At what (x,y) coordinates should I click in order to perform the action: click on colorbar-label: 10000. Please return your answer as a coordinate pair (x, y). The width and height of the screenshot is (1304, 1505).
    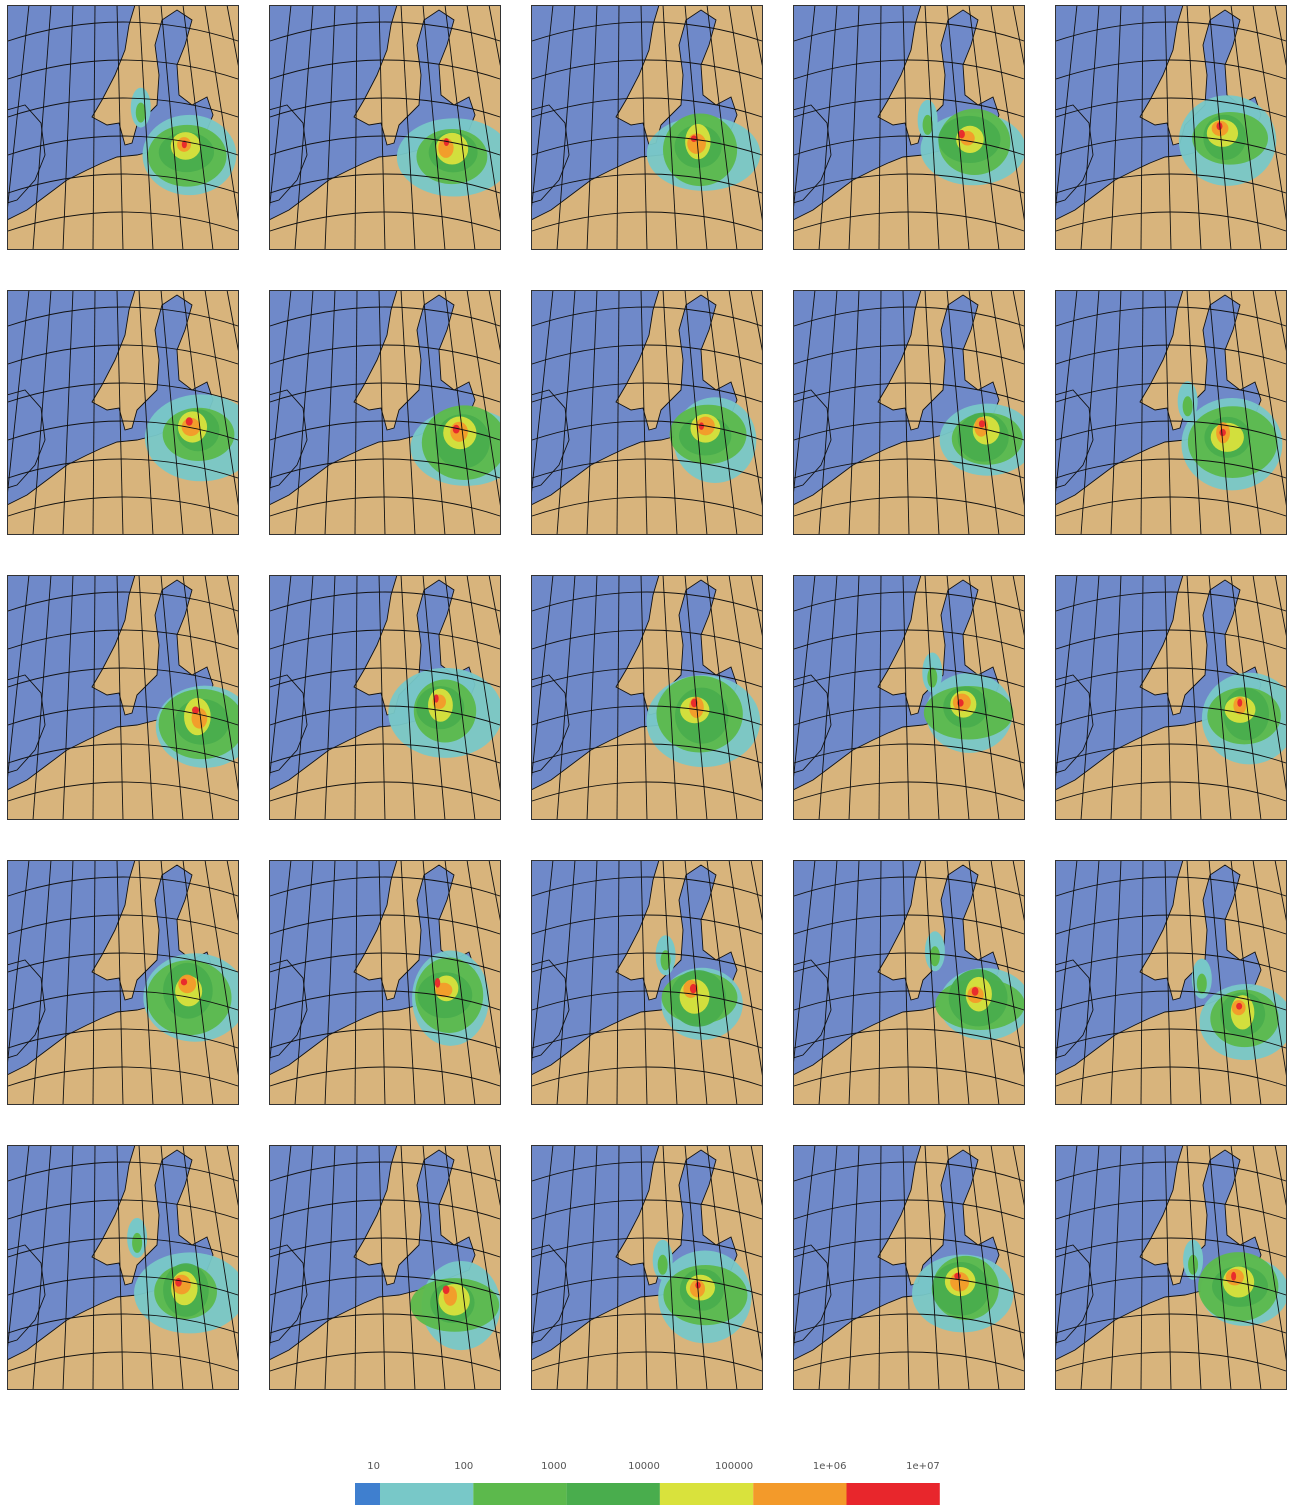
    Looking at the image, I should click on (644, 1466).